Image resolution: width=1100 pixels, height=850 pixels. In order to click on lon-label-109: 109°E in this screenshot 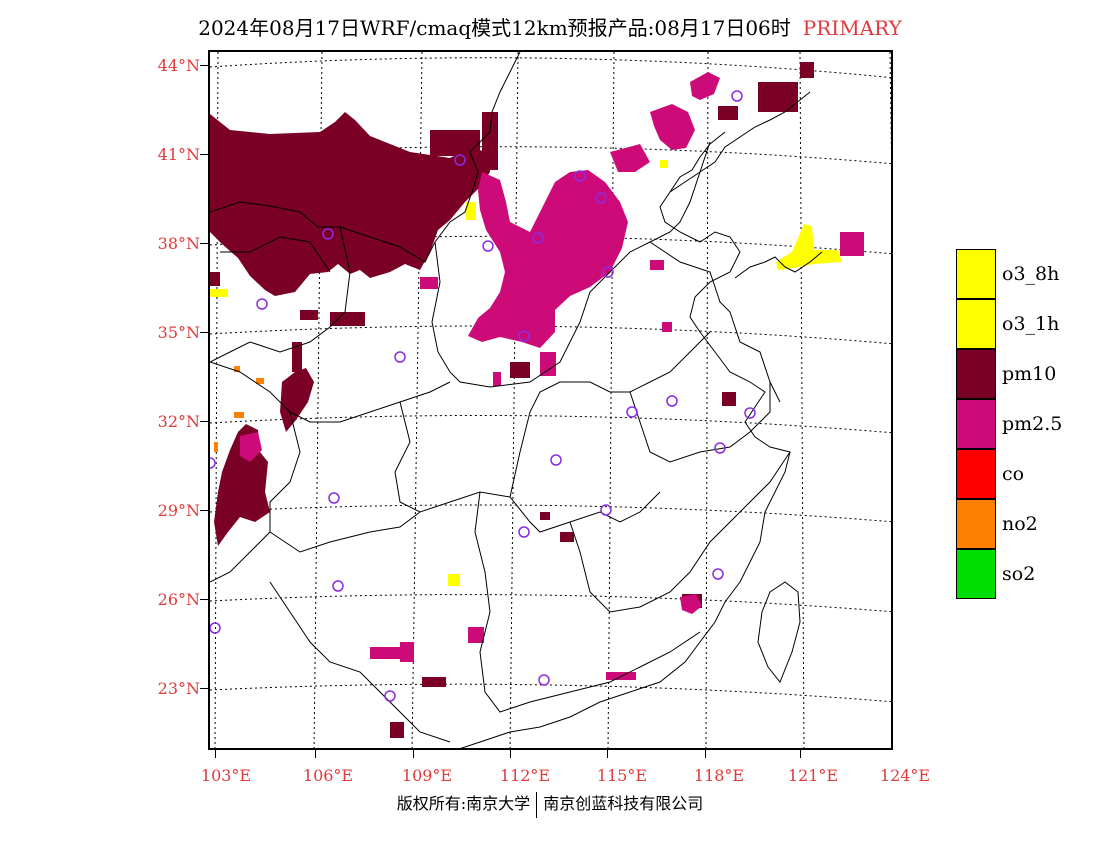, I will do `click(427, 775)`.